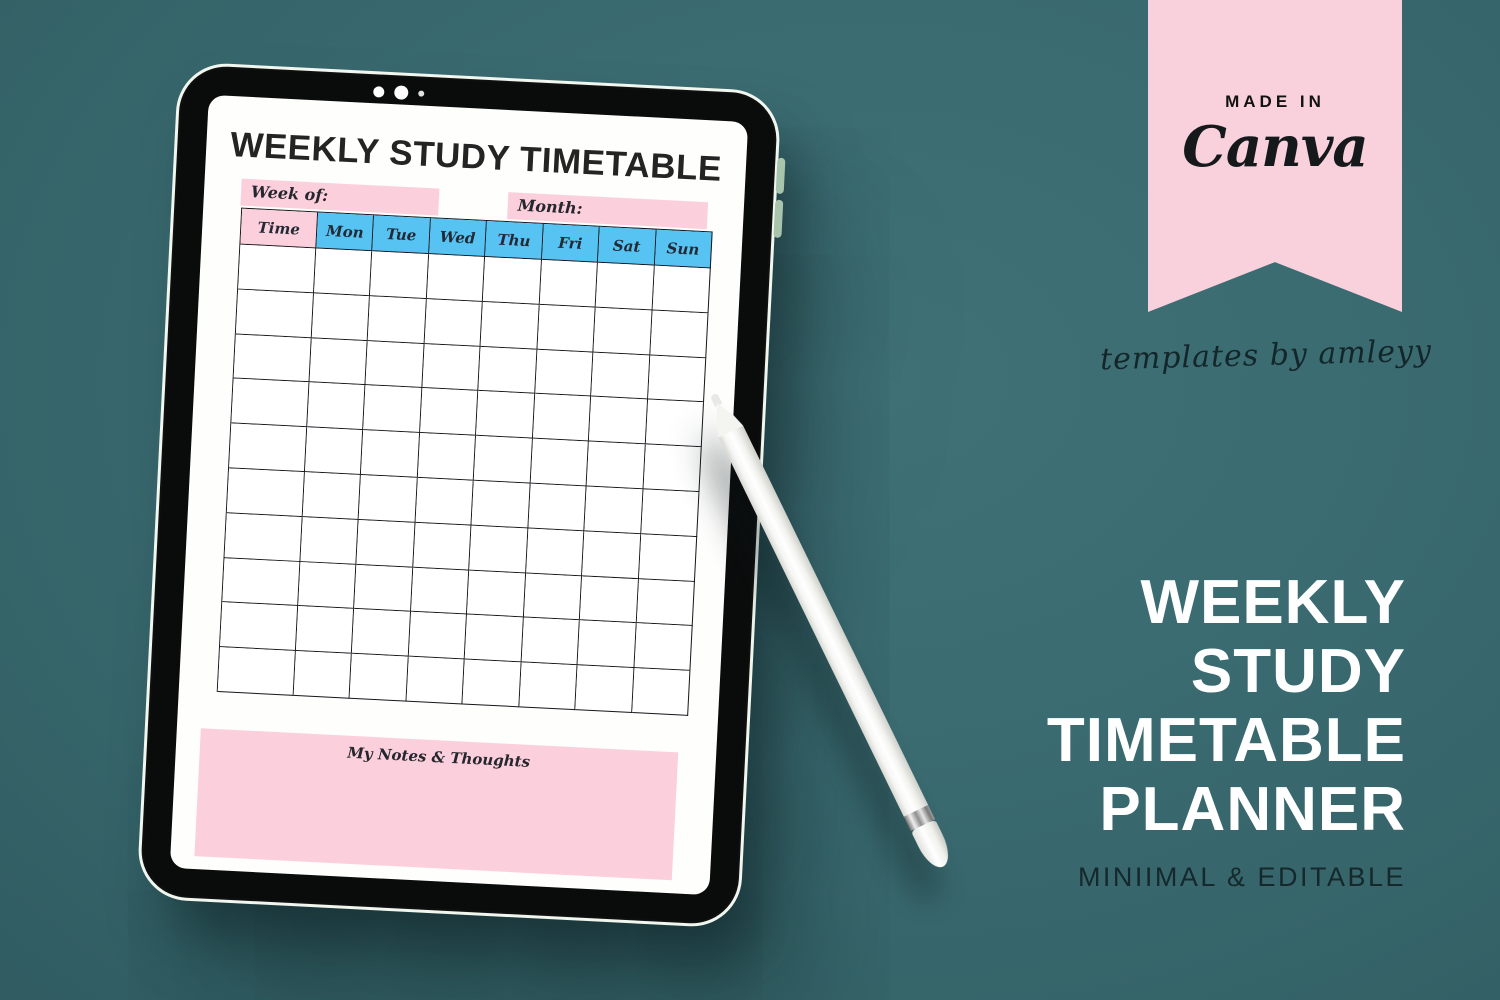 The image size is (1500, 1000). What do you see at coordinates (458, 238) in the screenshot?
I see `header-cell-wed: Wed` at bounding box center [458, 238].